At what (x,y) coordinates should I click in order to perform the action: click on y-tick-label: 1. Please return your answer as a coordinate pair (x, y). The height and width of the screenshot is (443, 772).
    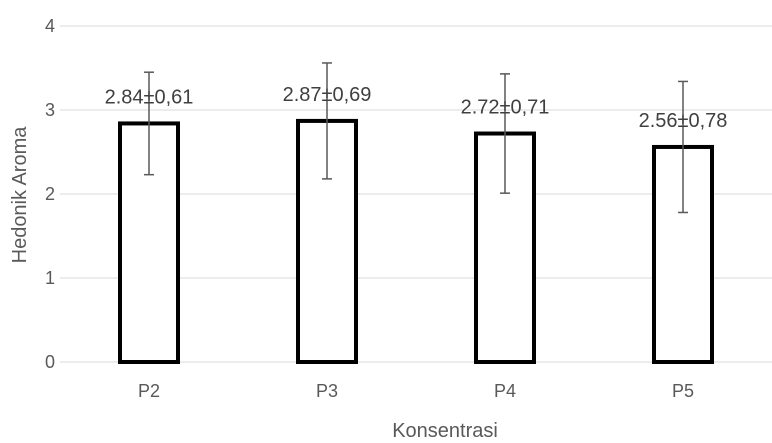
    Looking at the image, I should click on (50, 278).